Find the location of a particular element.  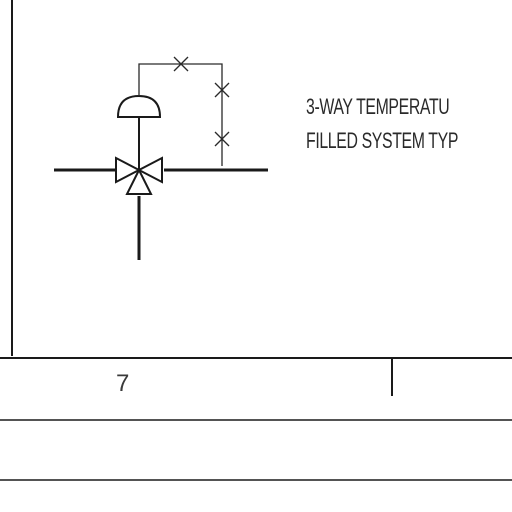

valve-left-port is located at coordinates (128, 170).